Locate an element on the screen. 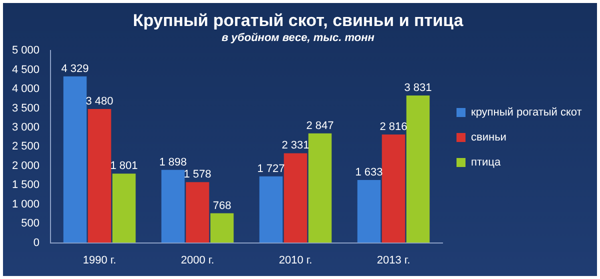  data-label: 3 480 is located at coordinates (100, 102).